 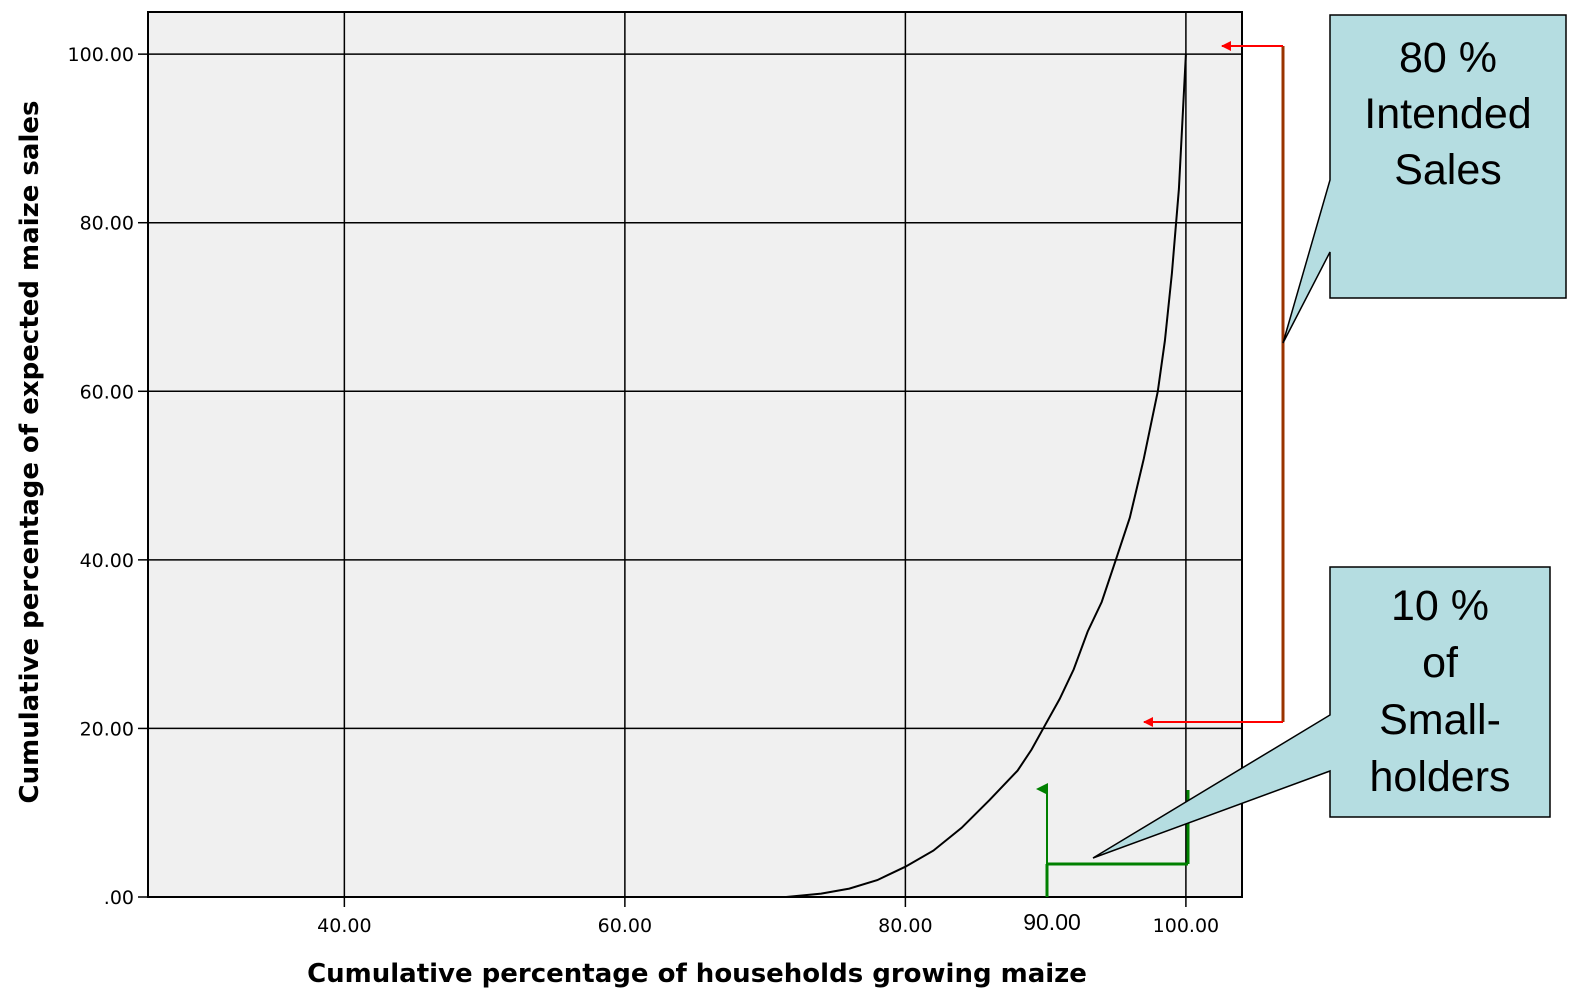 I want to click on sales-callout-line-3: Sales, so click(x=1448, y=170).